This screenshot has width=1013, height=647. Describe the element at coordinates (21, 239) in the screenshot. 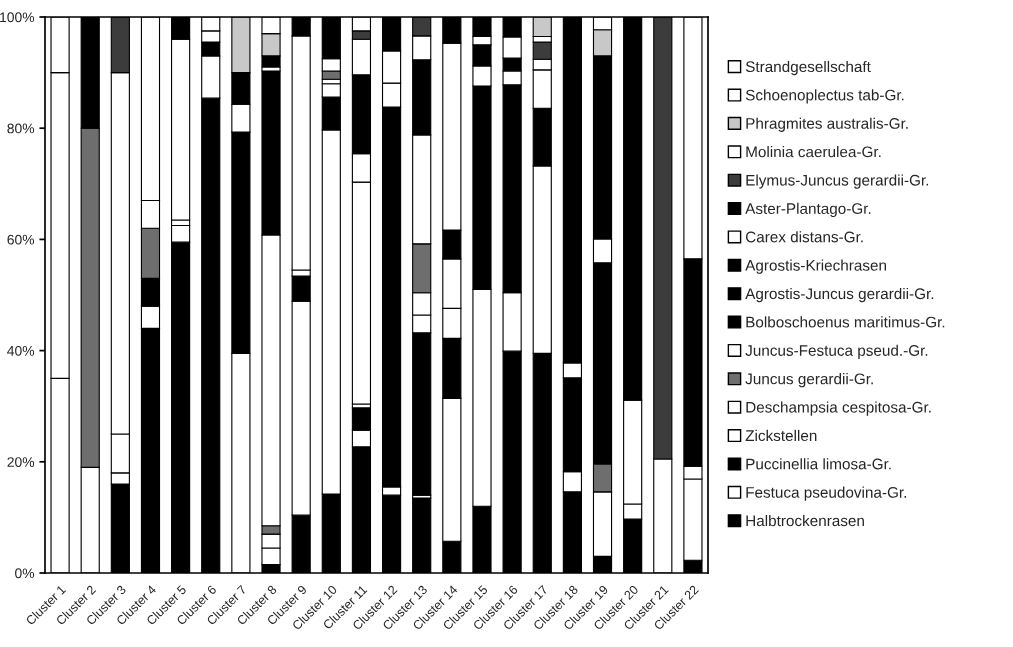

I see `y-tick-label: 60%` at that location.